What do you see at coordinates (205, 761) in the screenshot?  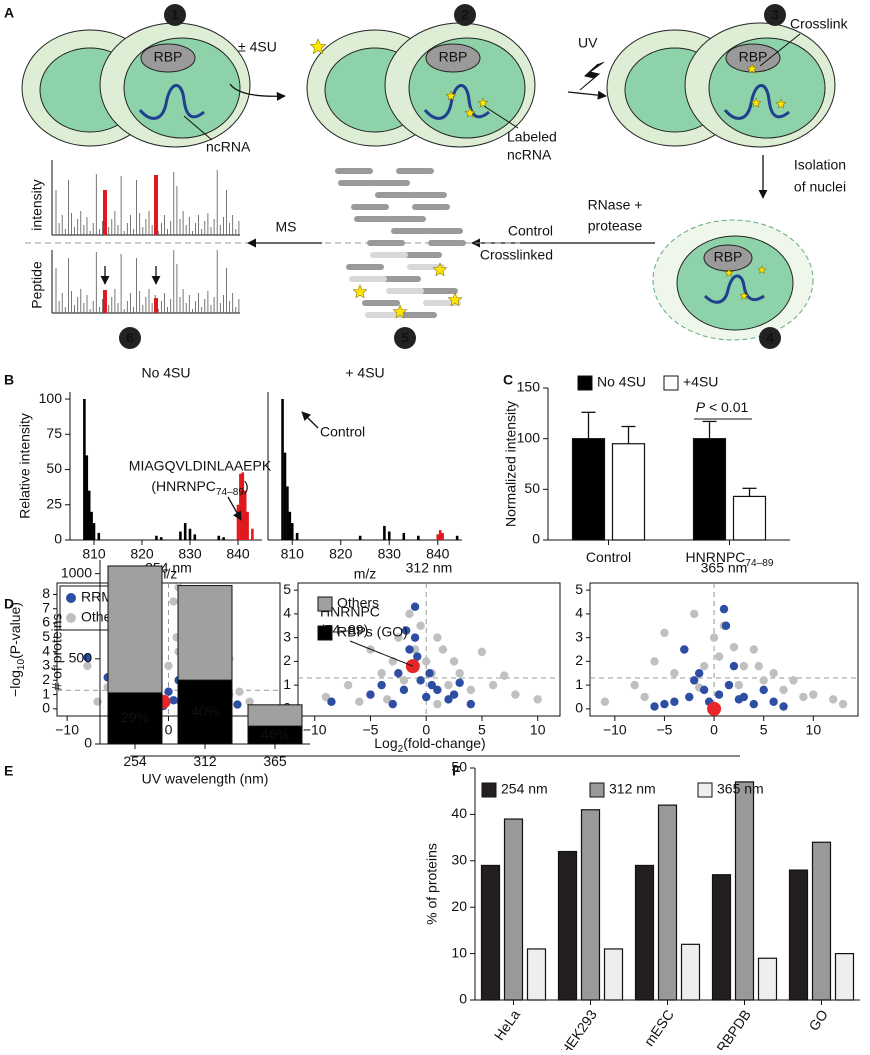 I see `text-part: 312` at bounding box center [205, 761].